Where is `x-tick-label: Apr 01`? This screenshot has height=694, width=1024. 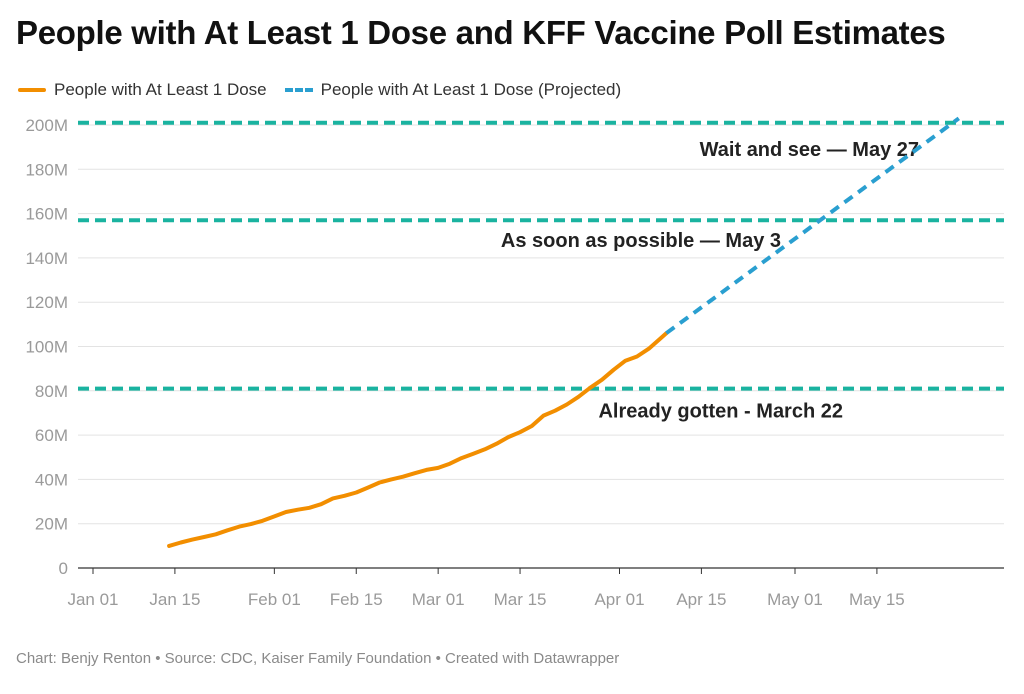
x-tick-label: Apr 01 is located at coordinates (619, 599).